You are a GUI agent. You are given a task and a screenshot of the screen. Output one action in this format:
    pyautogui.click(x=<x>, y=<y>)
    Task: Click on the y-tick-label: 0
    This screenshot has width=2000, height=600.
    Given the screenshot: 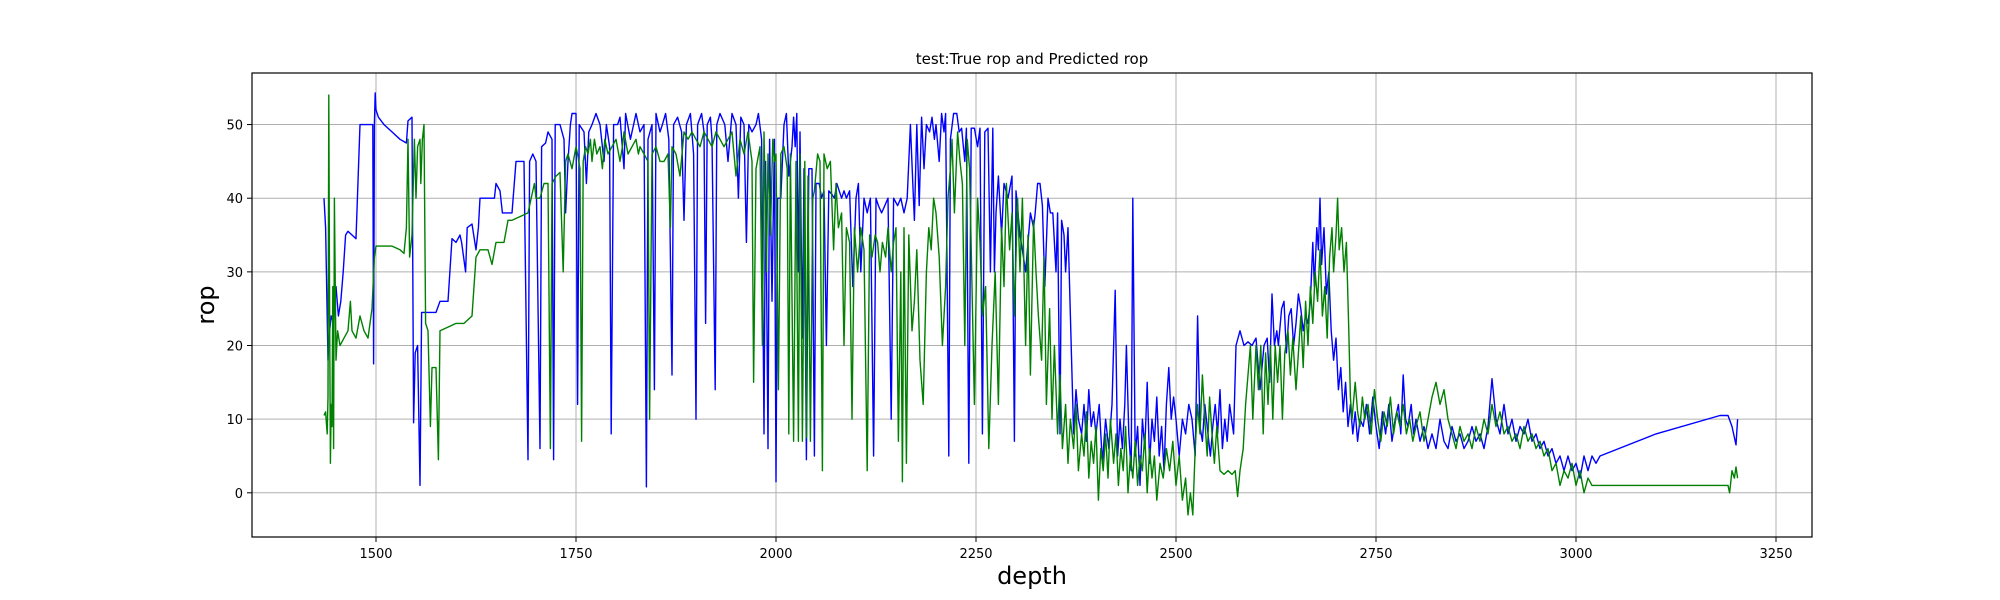 What is the action you would take?
    pyautogui.click(x=239, y=494)
    